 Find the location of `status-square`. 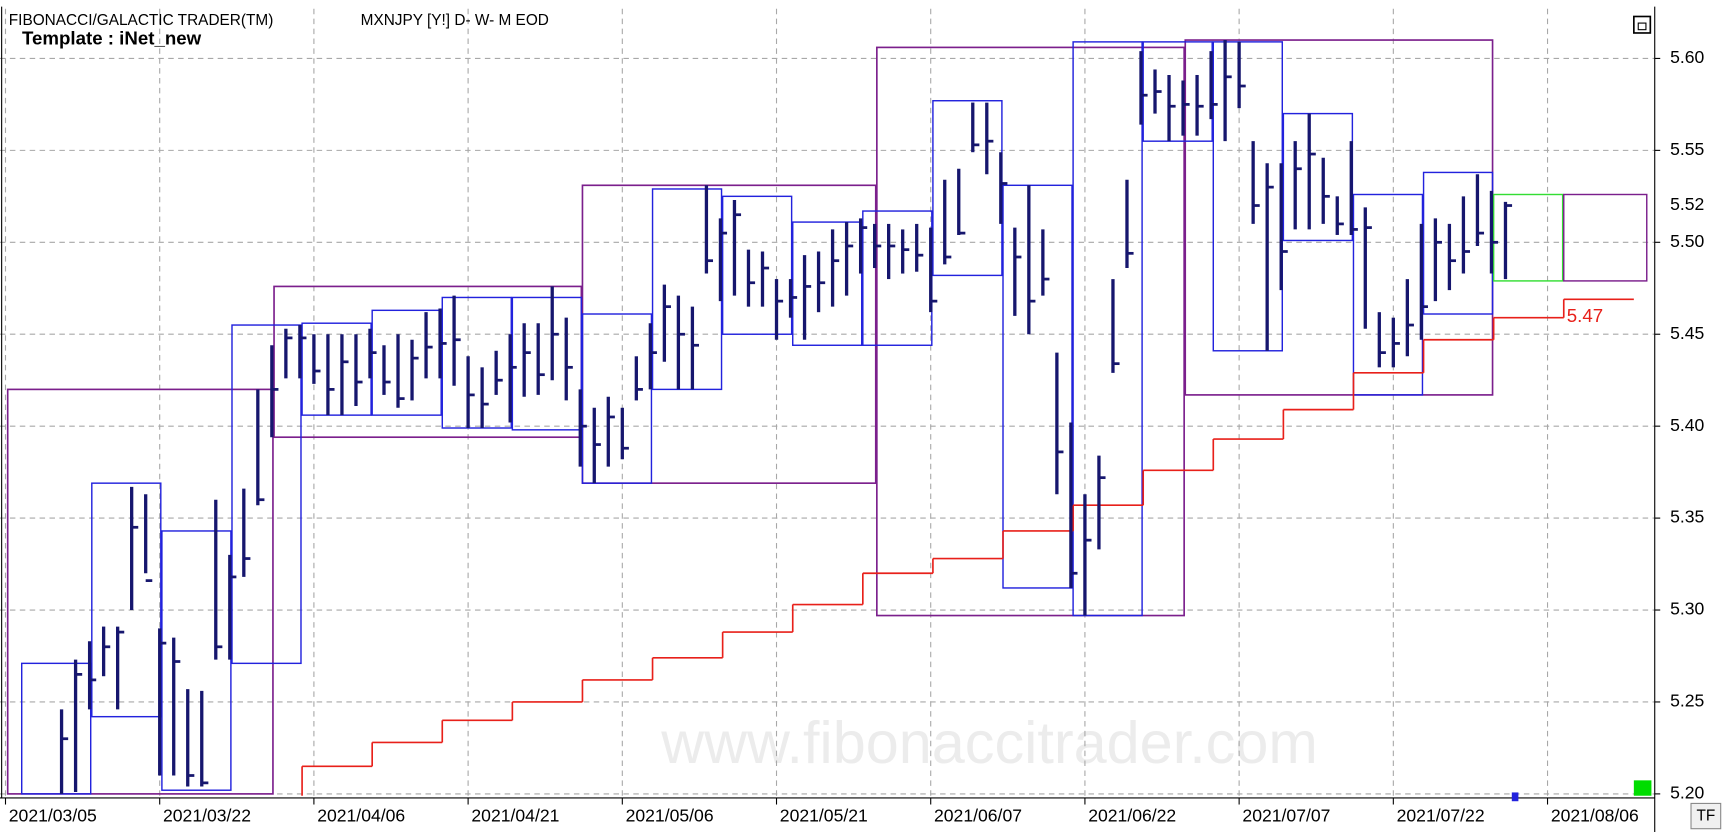

status-square is located at coordinates (1642, 788).